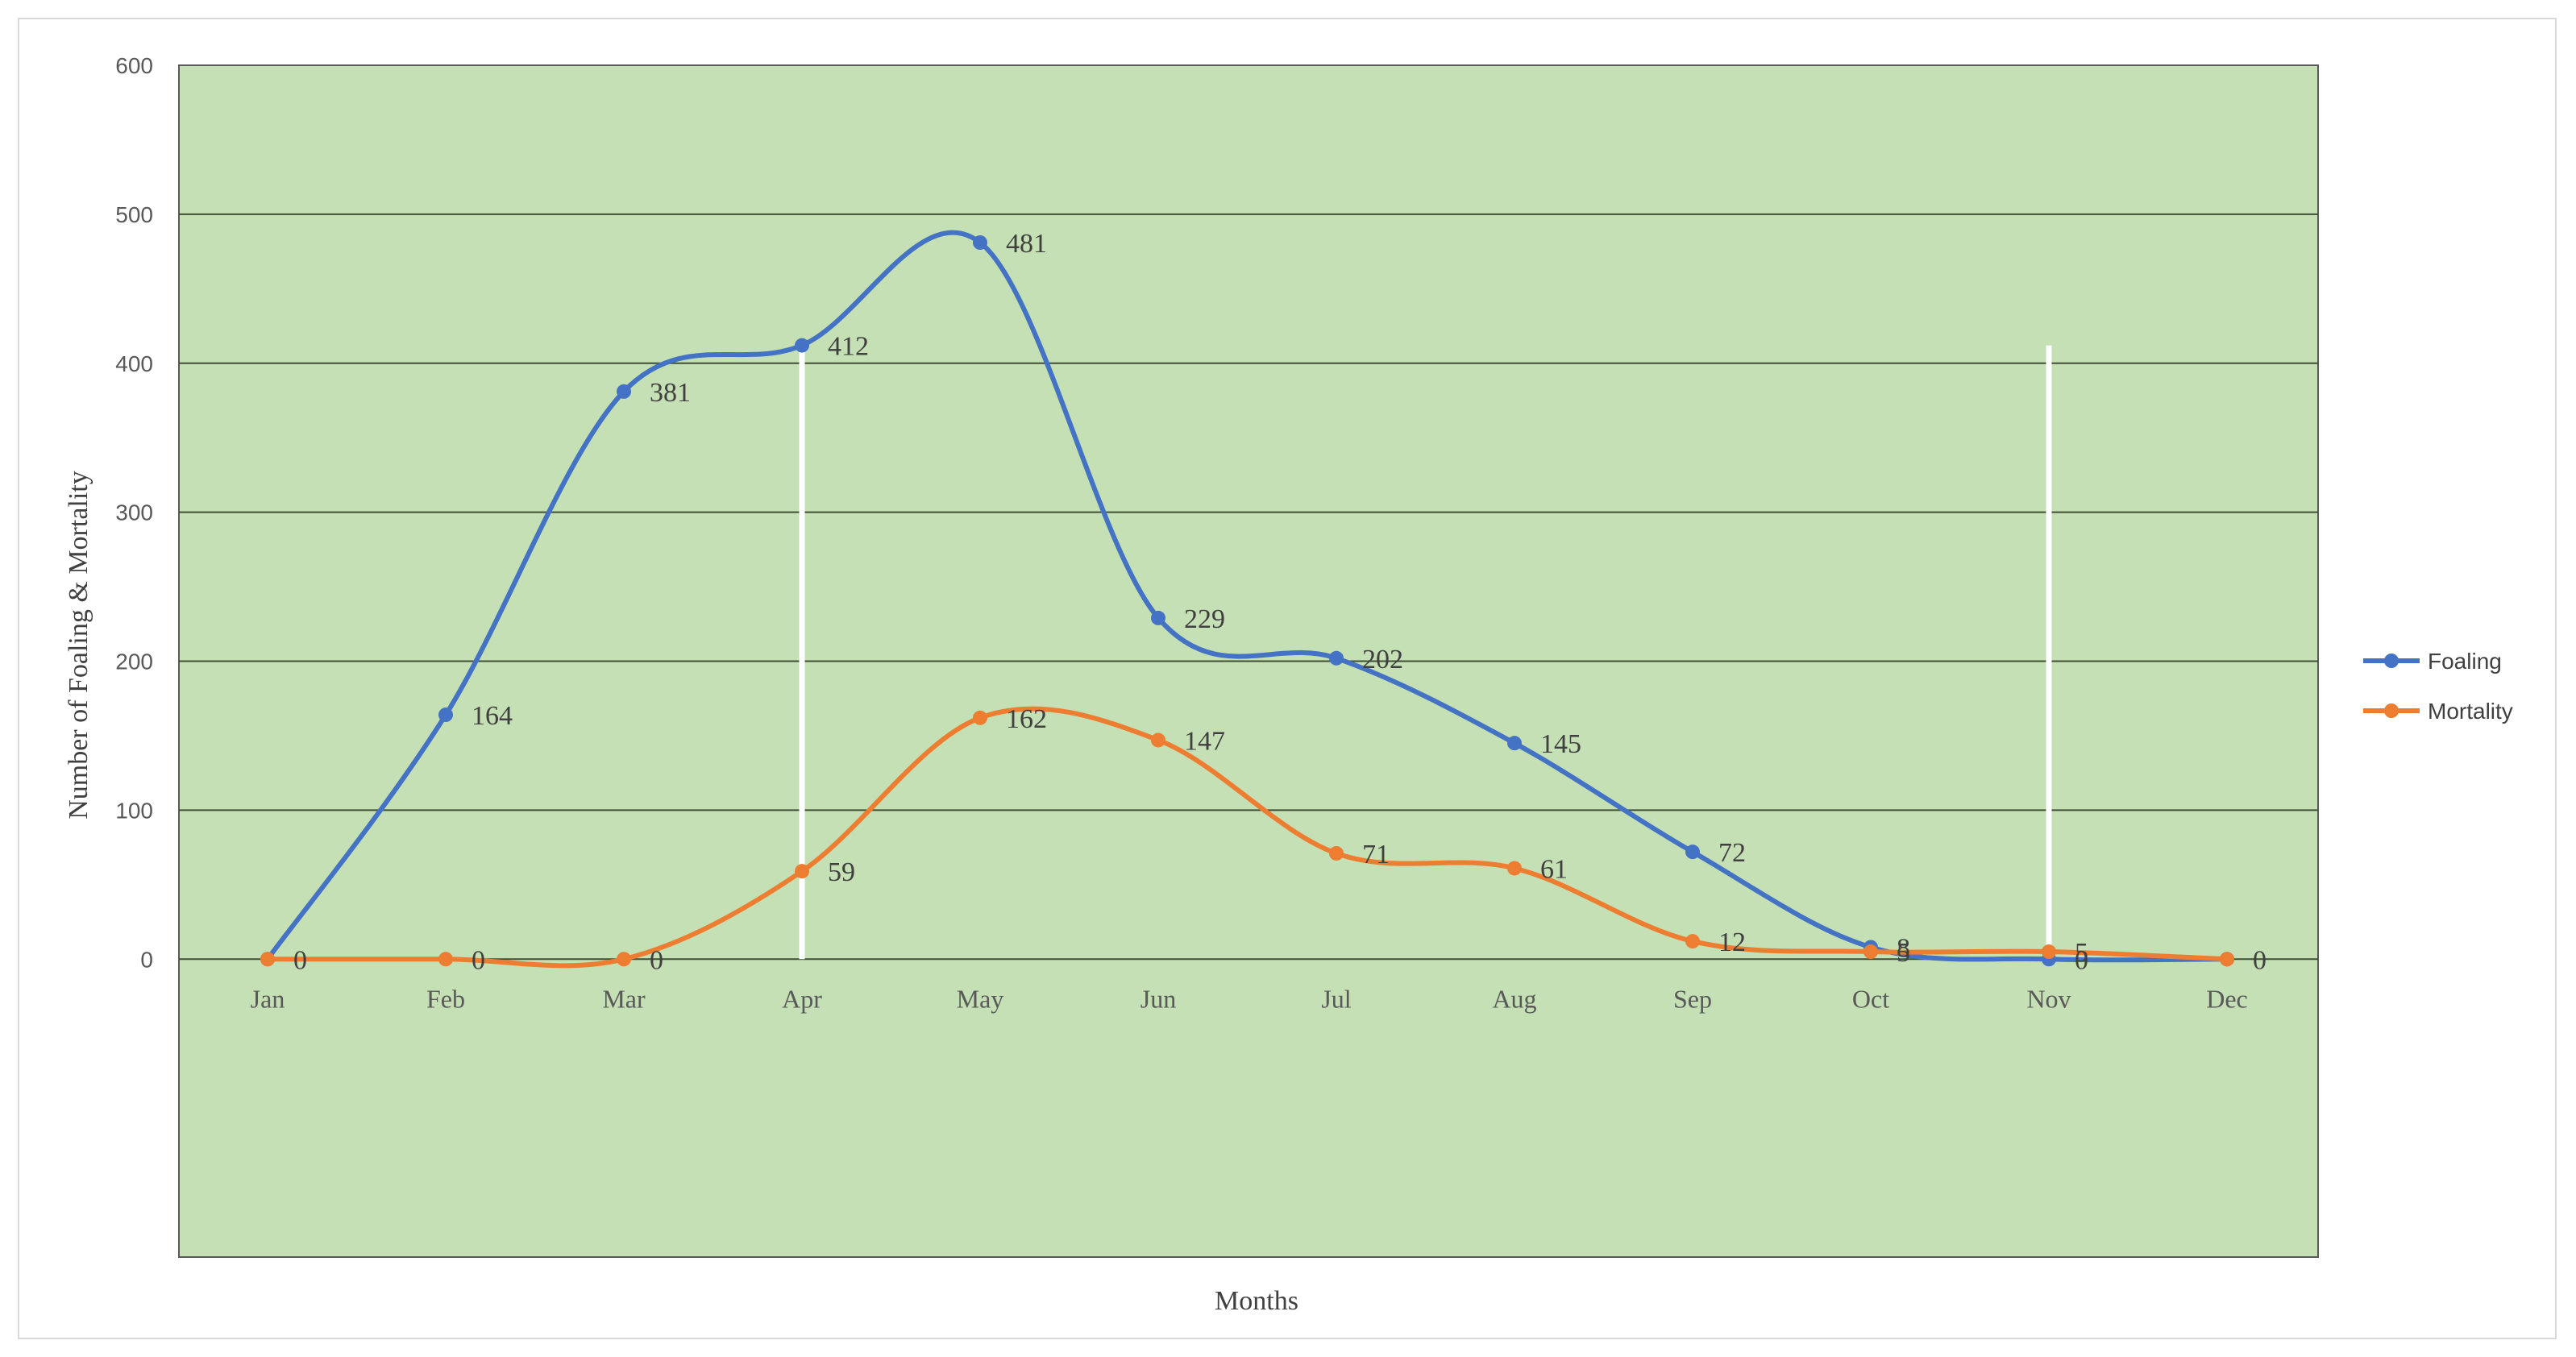 This screenshot has height=1357, width=2576. I want to click on foaling-data-label: 145, so click(1560, 744).